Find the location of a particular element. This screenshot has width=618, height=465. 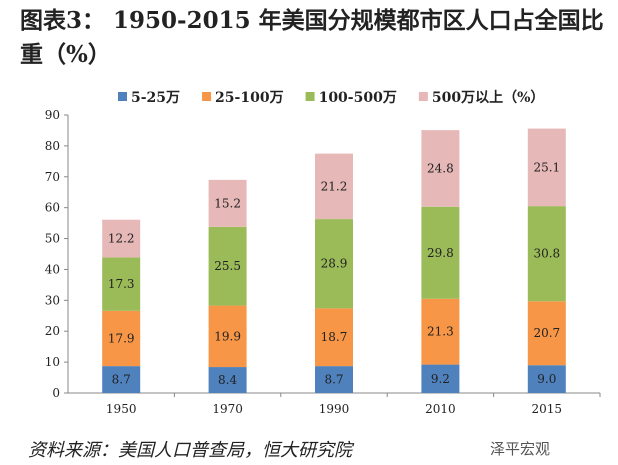

data-label: 18.7 is located at coordinates (334, 337).